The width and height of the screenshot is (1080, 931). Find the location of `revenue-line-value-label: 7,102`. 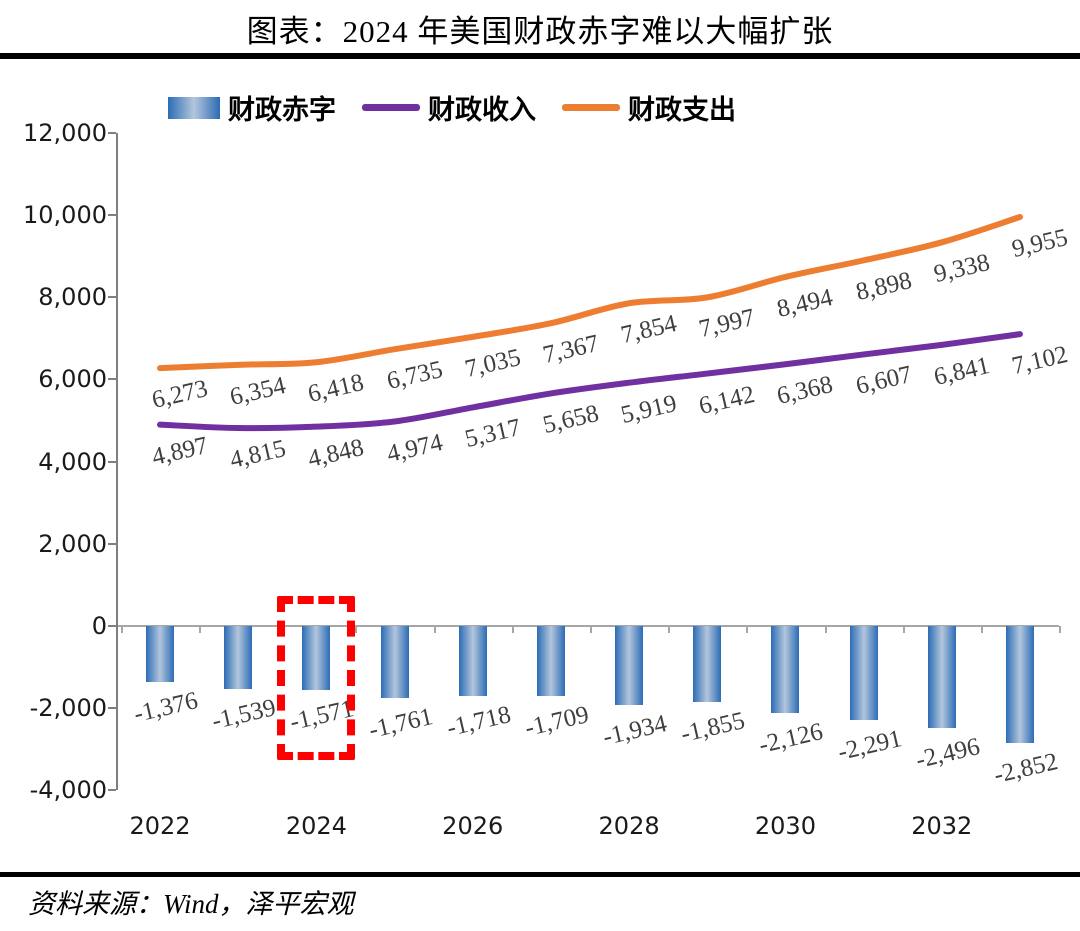

revenue-line-value-label: 7,102 is located at coordinates (1040, 361).